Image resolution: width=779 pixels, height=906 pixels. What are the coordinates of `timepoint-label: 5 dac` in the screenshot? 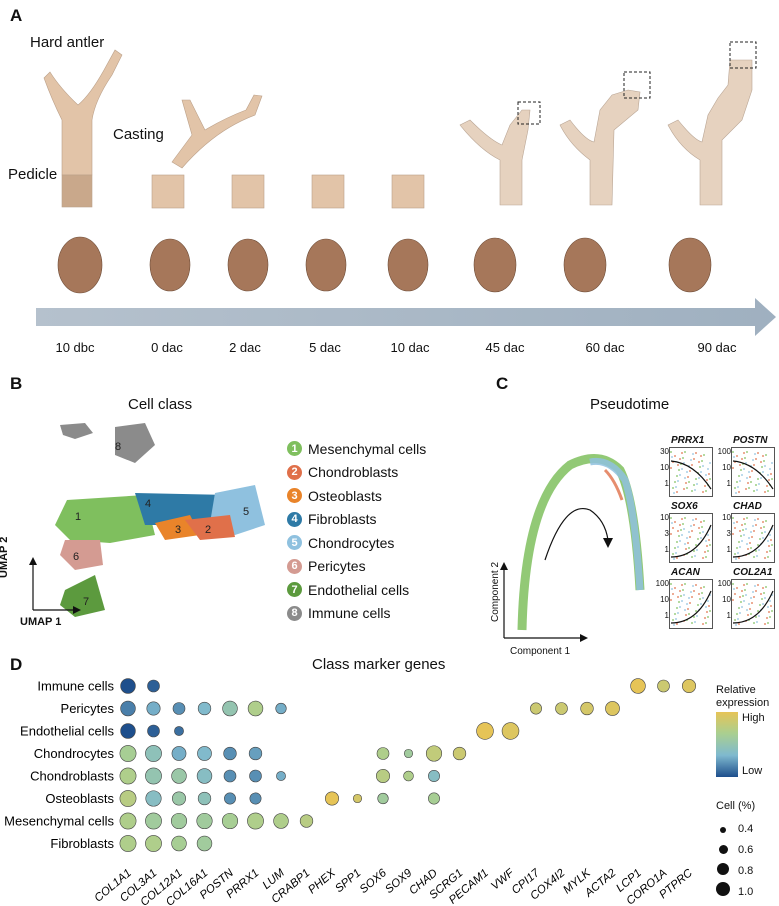 It's located at (325, 347).